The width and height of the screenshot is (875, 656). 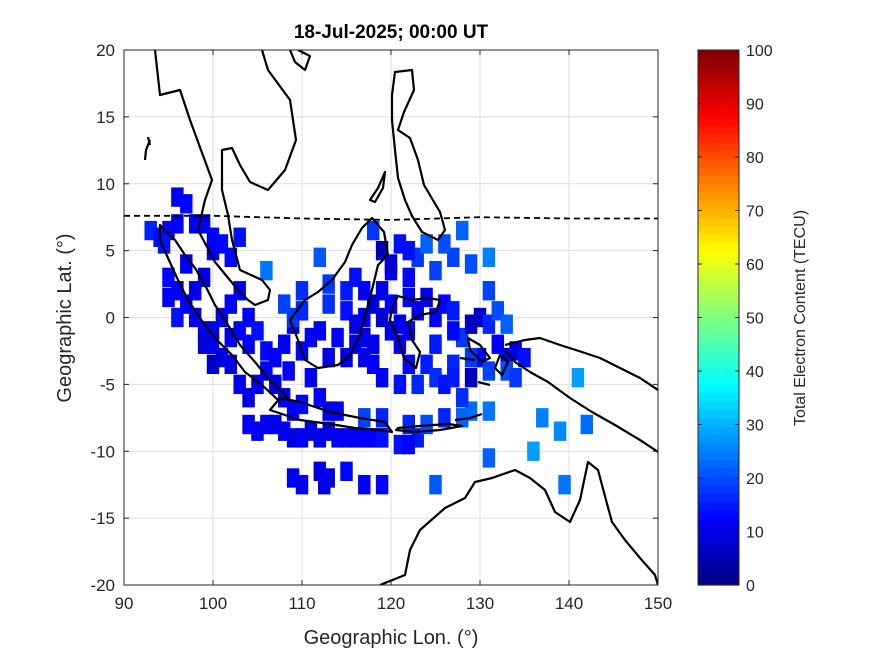 I want to click on colorbar-tick-label: 0, so click(x=750, y=586).